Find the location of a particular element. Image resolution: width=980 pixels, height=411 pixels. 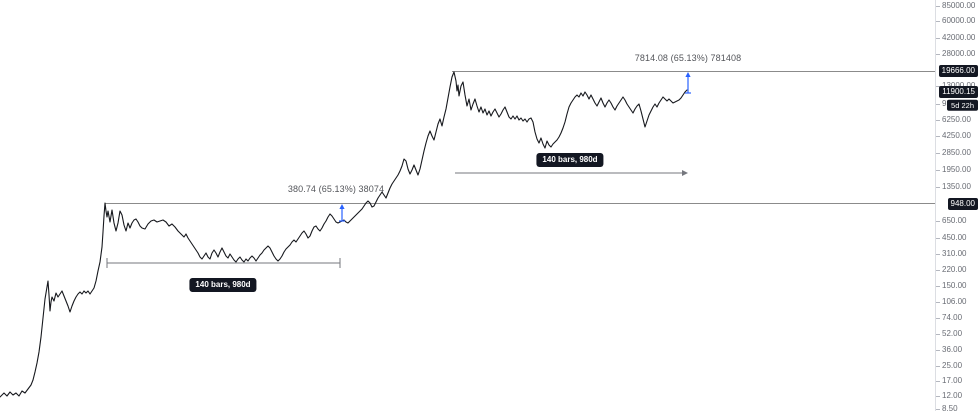

axis-tick: 60000.00 is located at coordinates (955, 21).